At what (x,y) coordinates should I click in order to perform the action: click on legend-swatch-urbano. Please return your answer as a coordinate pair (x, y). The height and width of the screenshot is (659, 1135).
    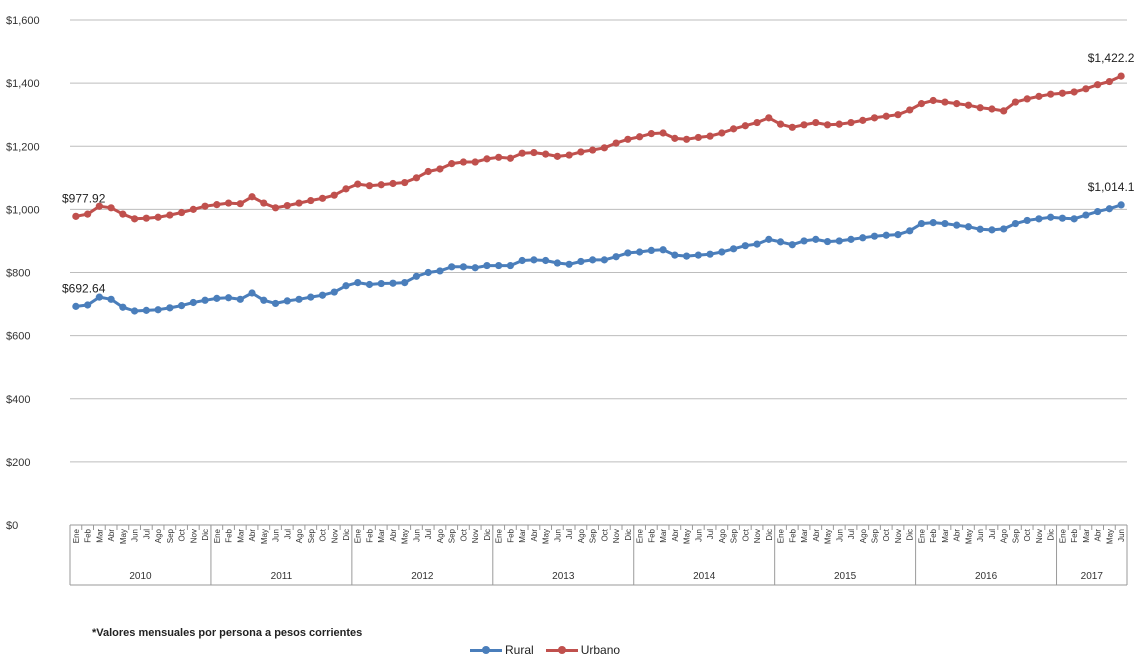
    Looking at the image, I should click on (561, 650).